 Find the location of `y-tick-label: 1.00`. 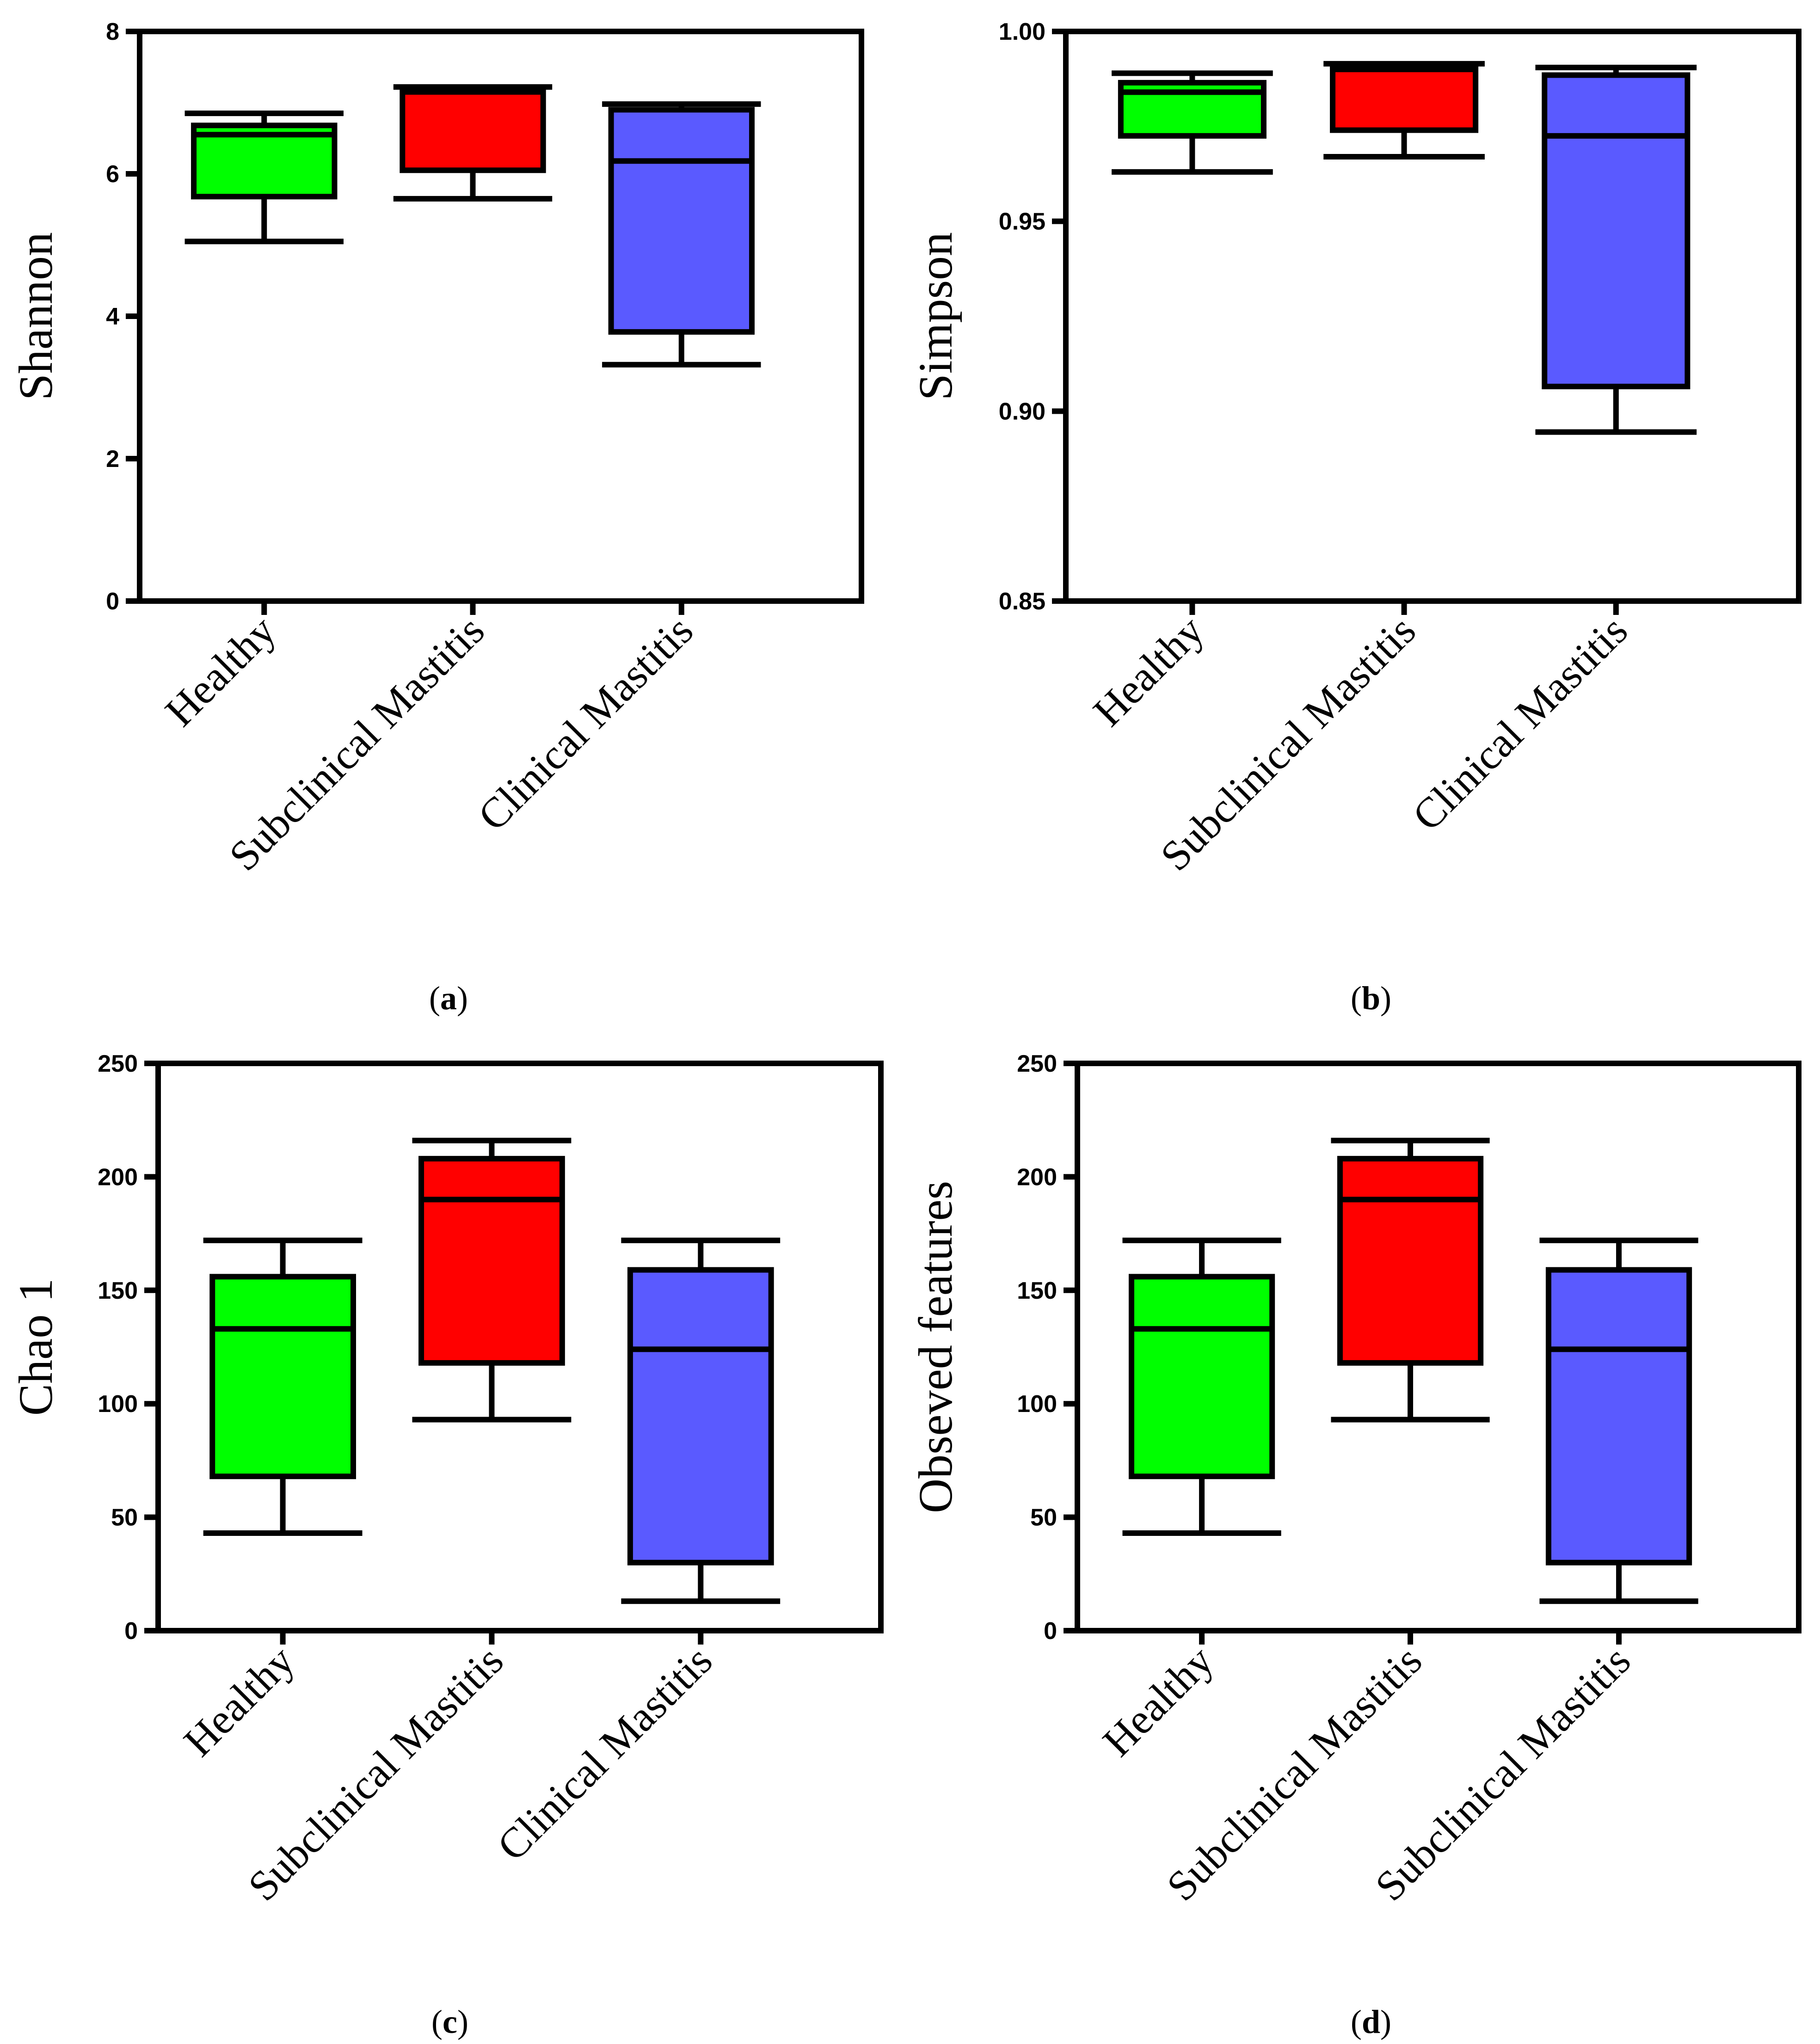

y-tick-label: 1.00 is located at coordinates (1022, 31).